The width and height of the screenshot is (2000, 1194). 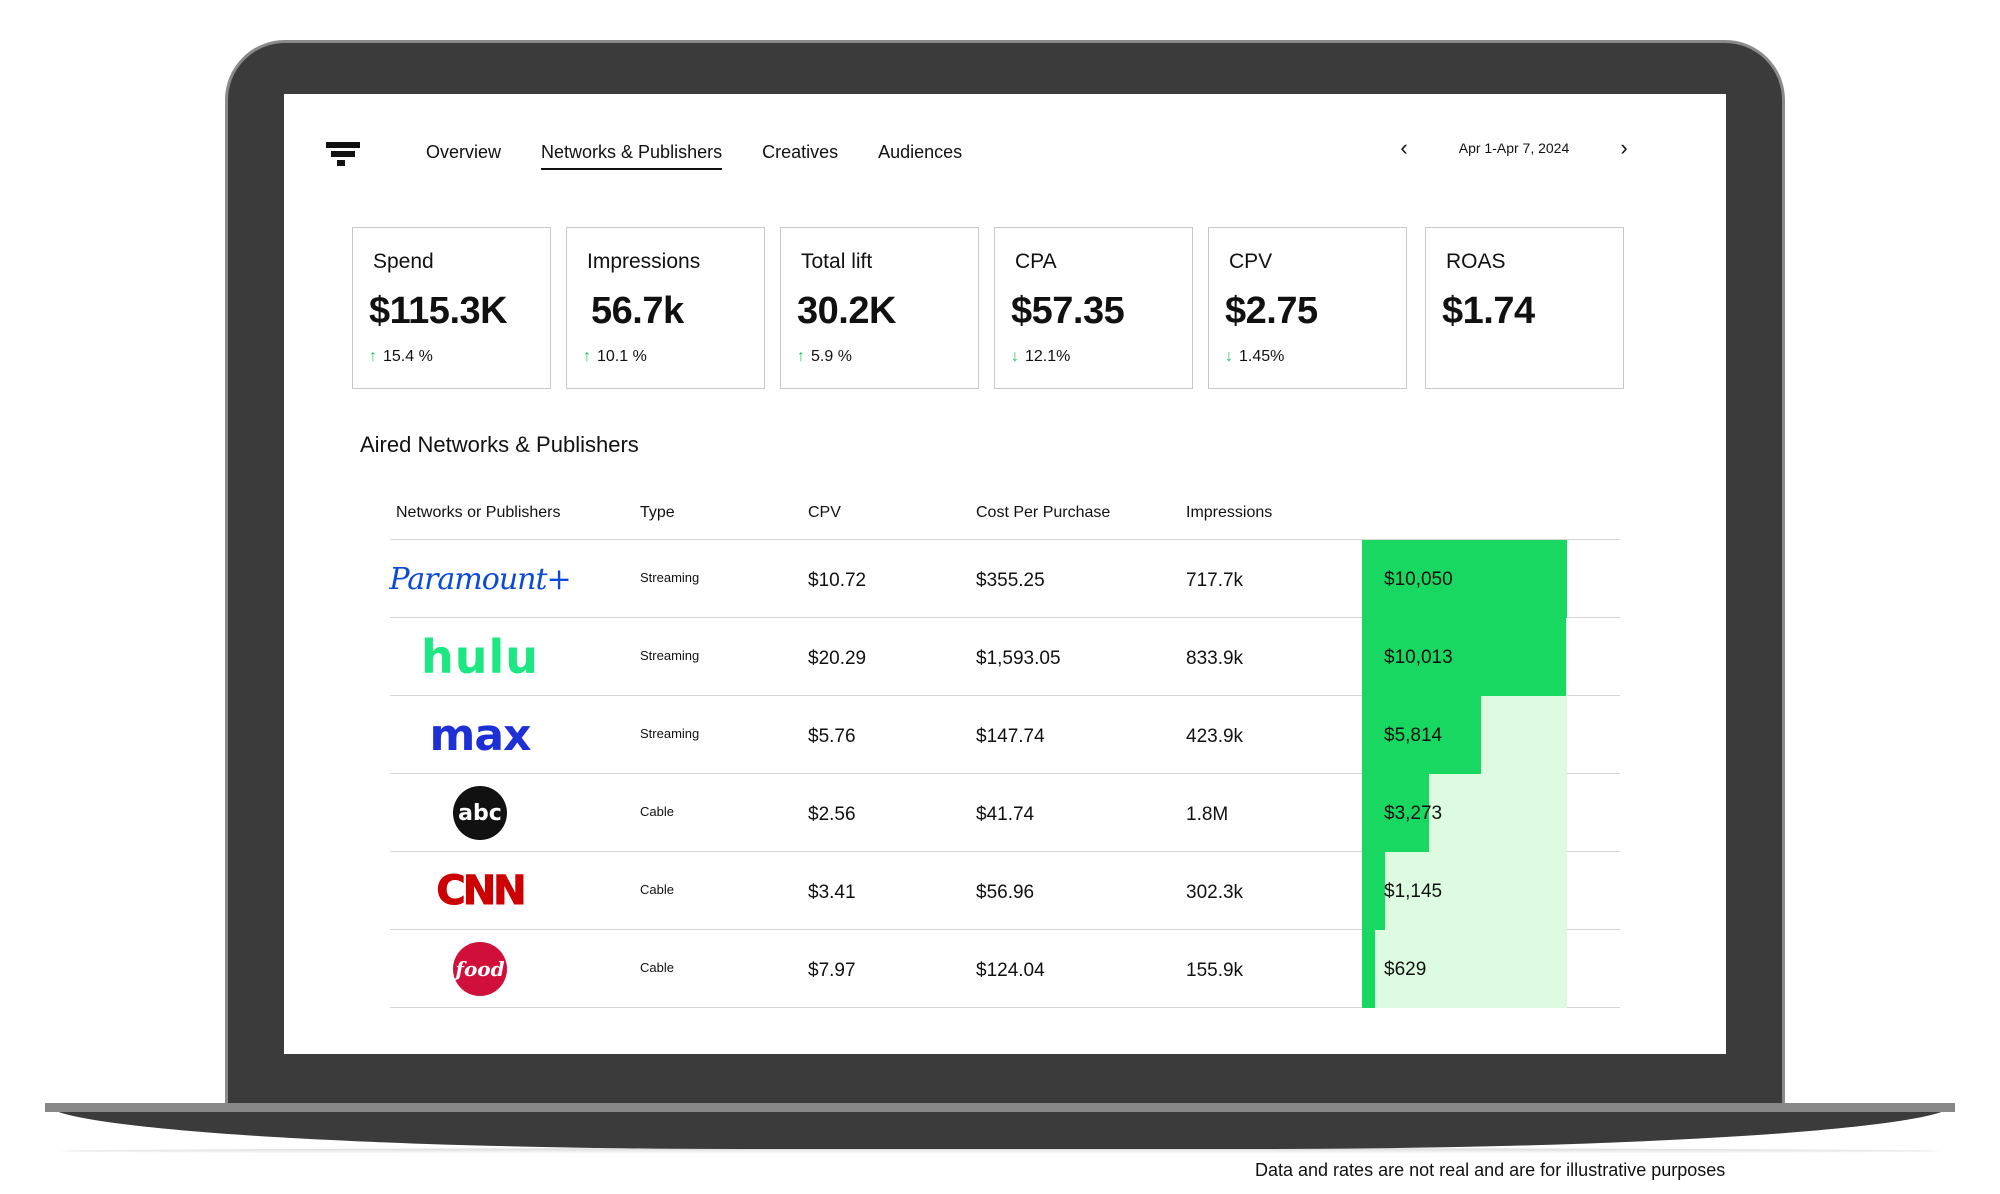 What do you see at coordinates (480, 969) in the screenshot?
I see `food-network-logo-icon: food` at bounding box center [480, 969].